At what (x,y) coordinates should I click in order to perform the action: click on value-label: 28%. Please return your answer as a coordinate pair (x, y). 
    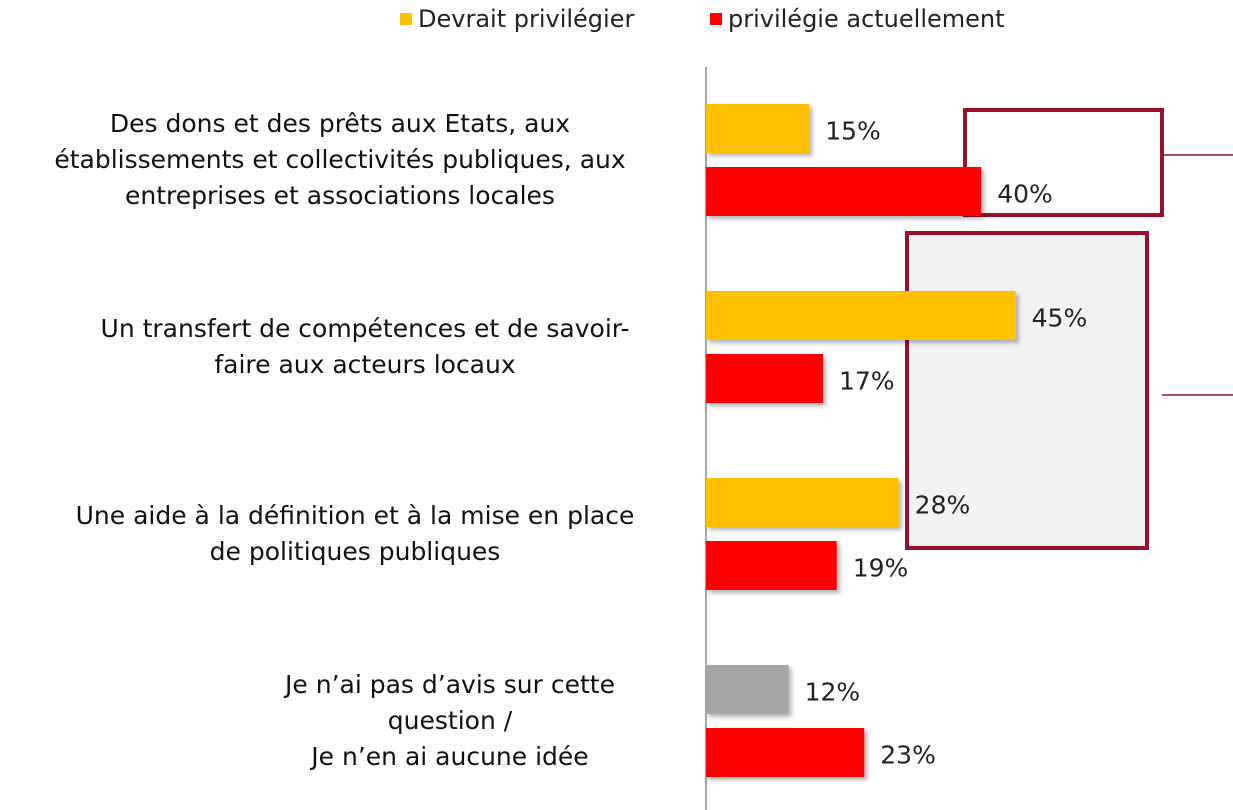
    Looking at the image, I should click on (943, 505).